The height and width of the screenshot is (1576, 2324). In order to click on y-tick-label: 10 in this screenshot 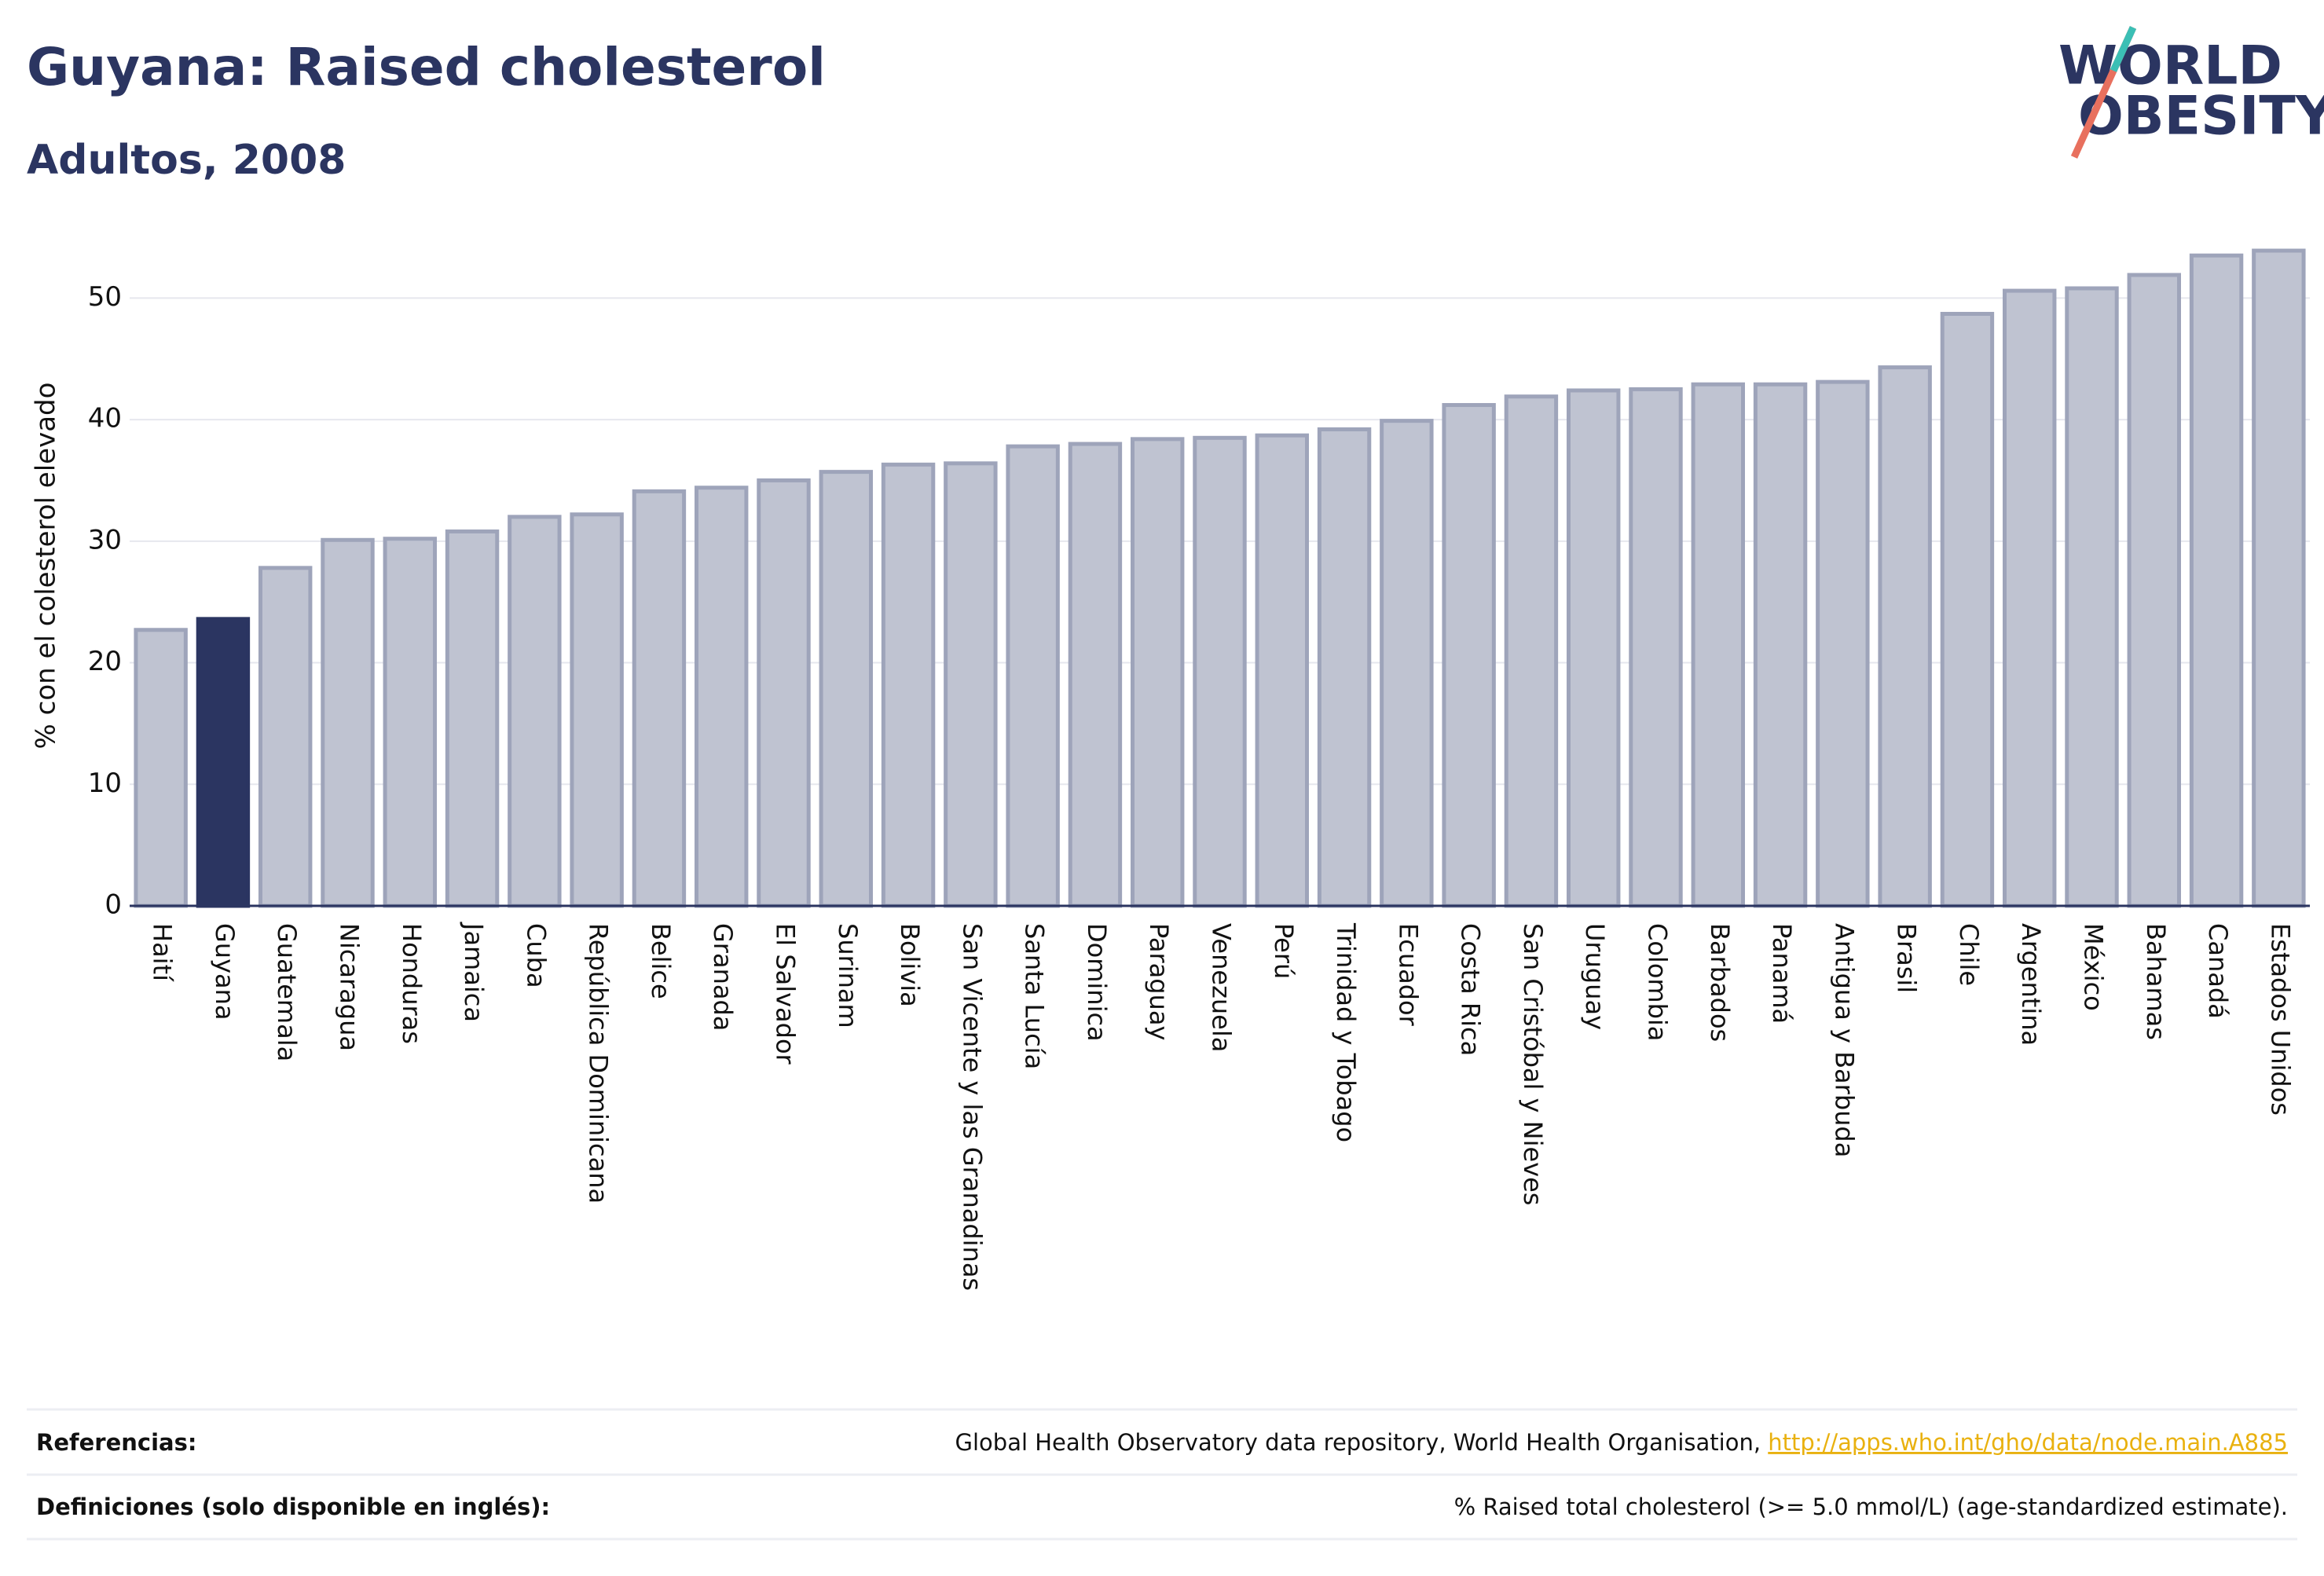, I will do `click(105, 783)`.